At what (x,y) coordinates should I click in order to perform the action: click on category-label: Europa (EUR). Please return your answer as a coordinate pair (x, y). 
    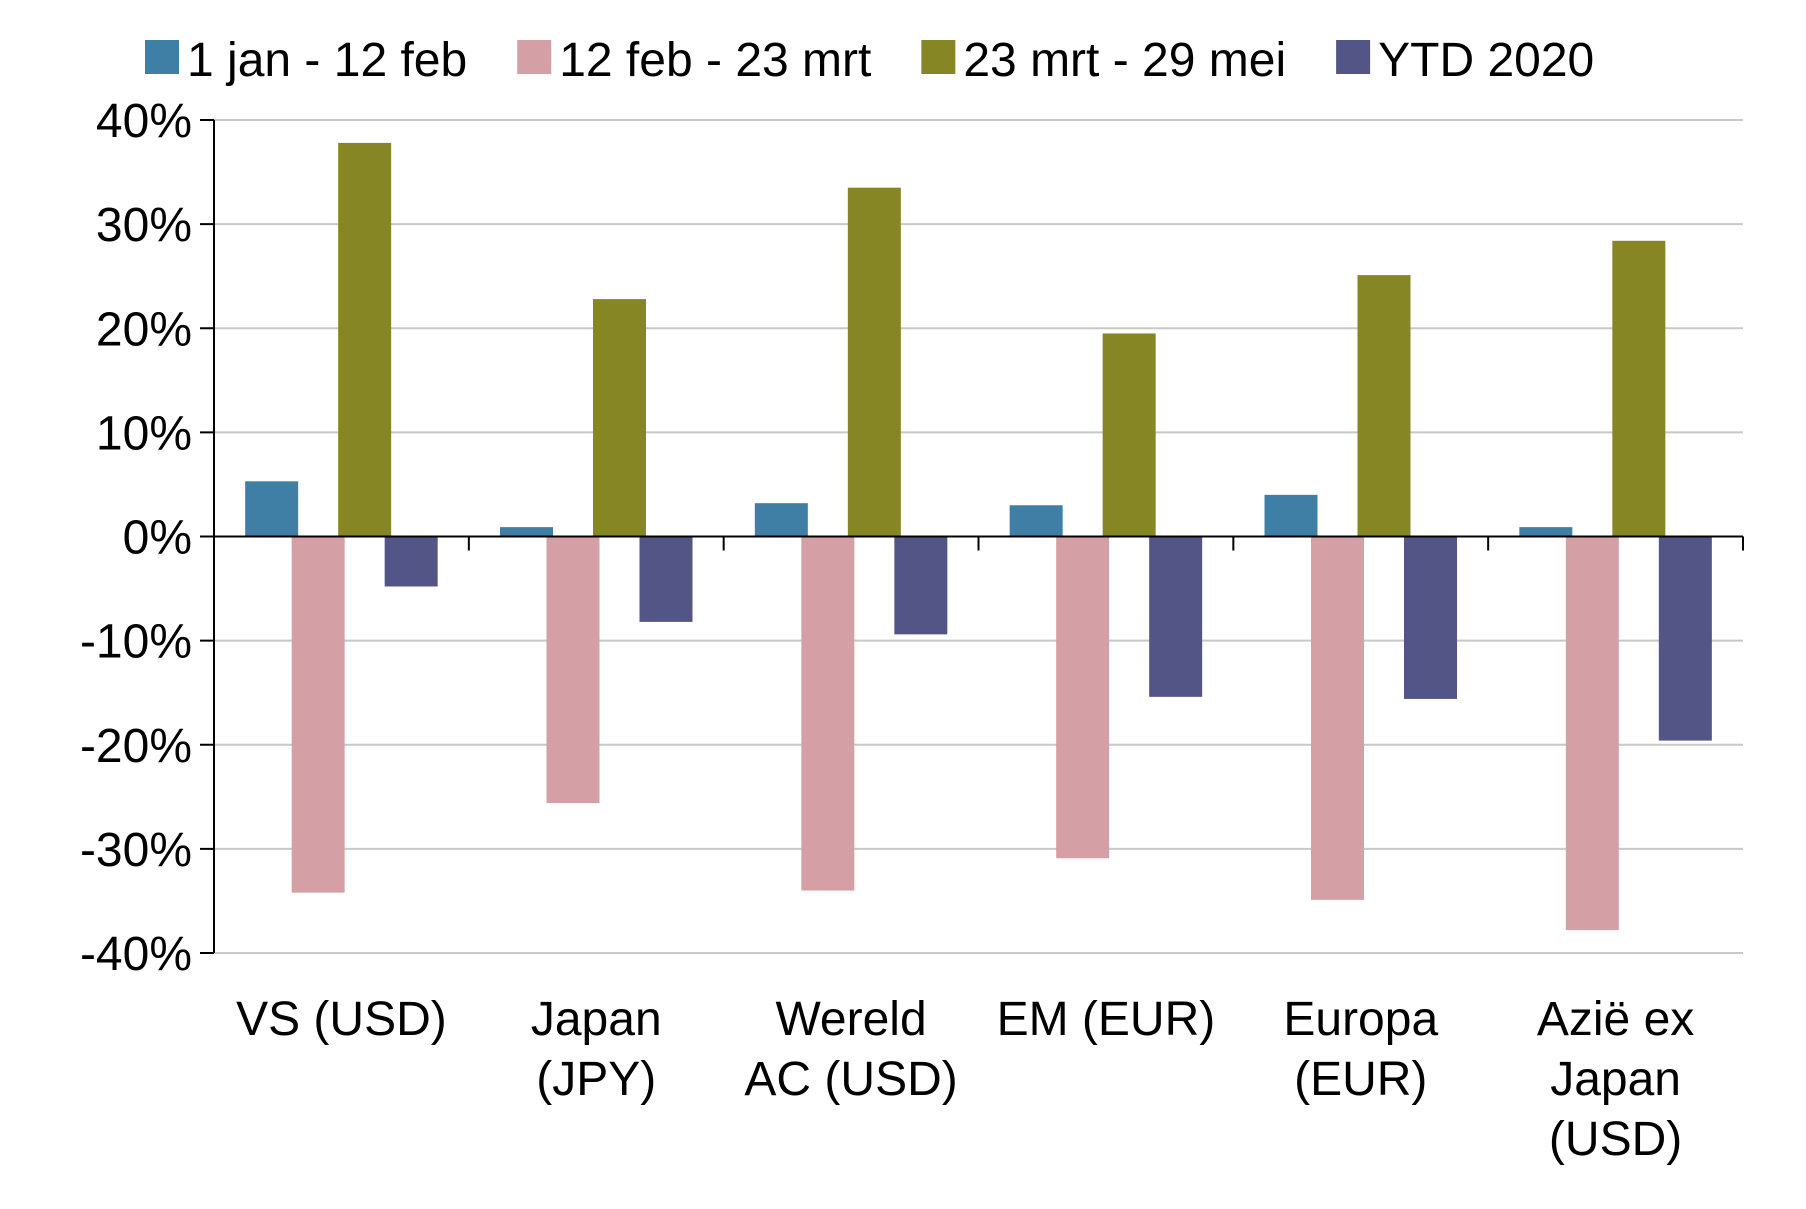
    Looking at the image, I should click on (1360, 1049).